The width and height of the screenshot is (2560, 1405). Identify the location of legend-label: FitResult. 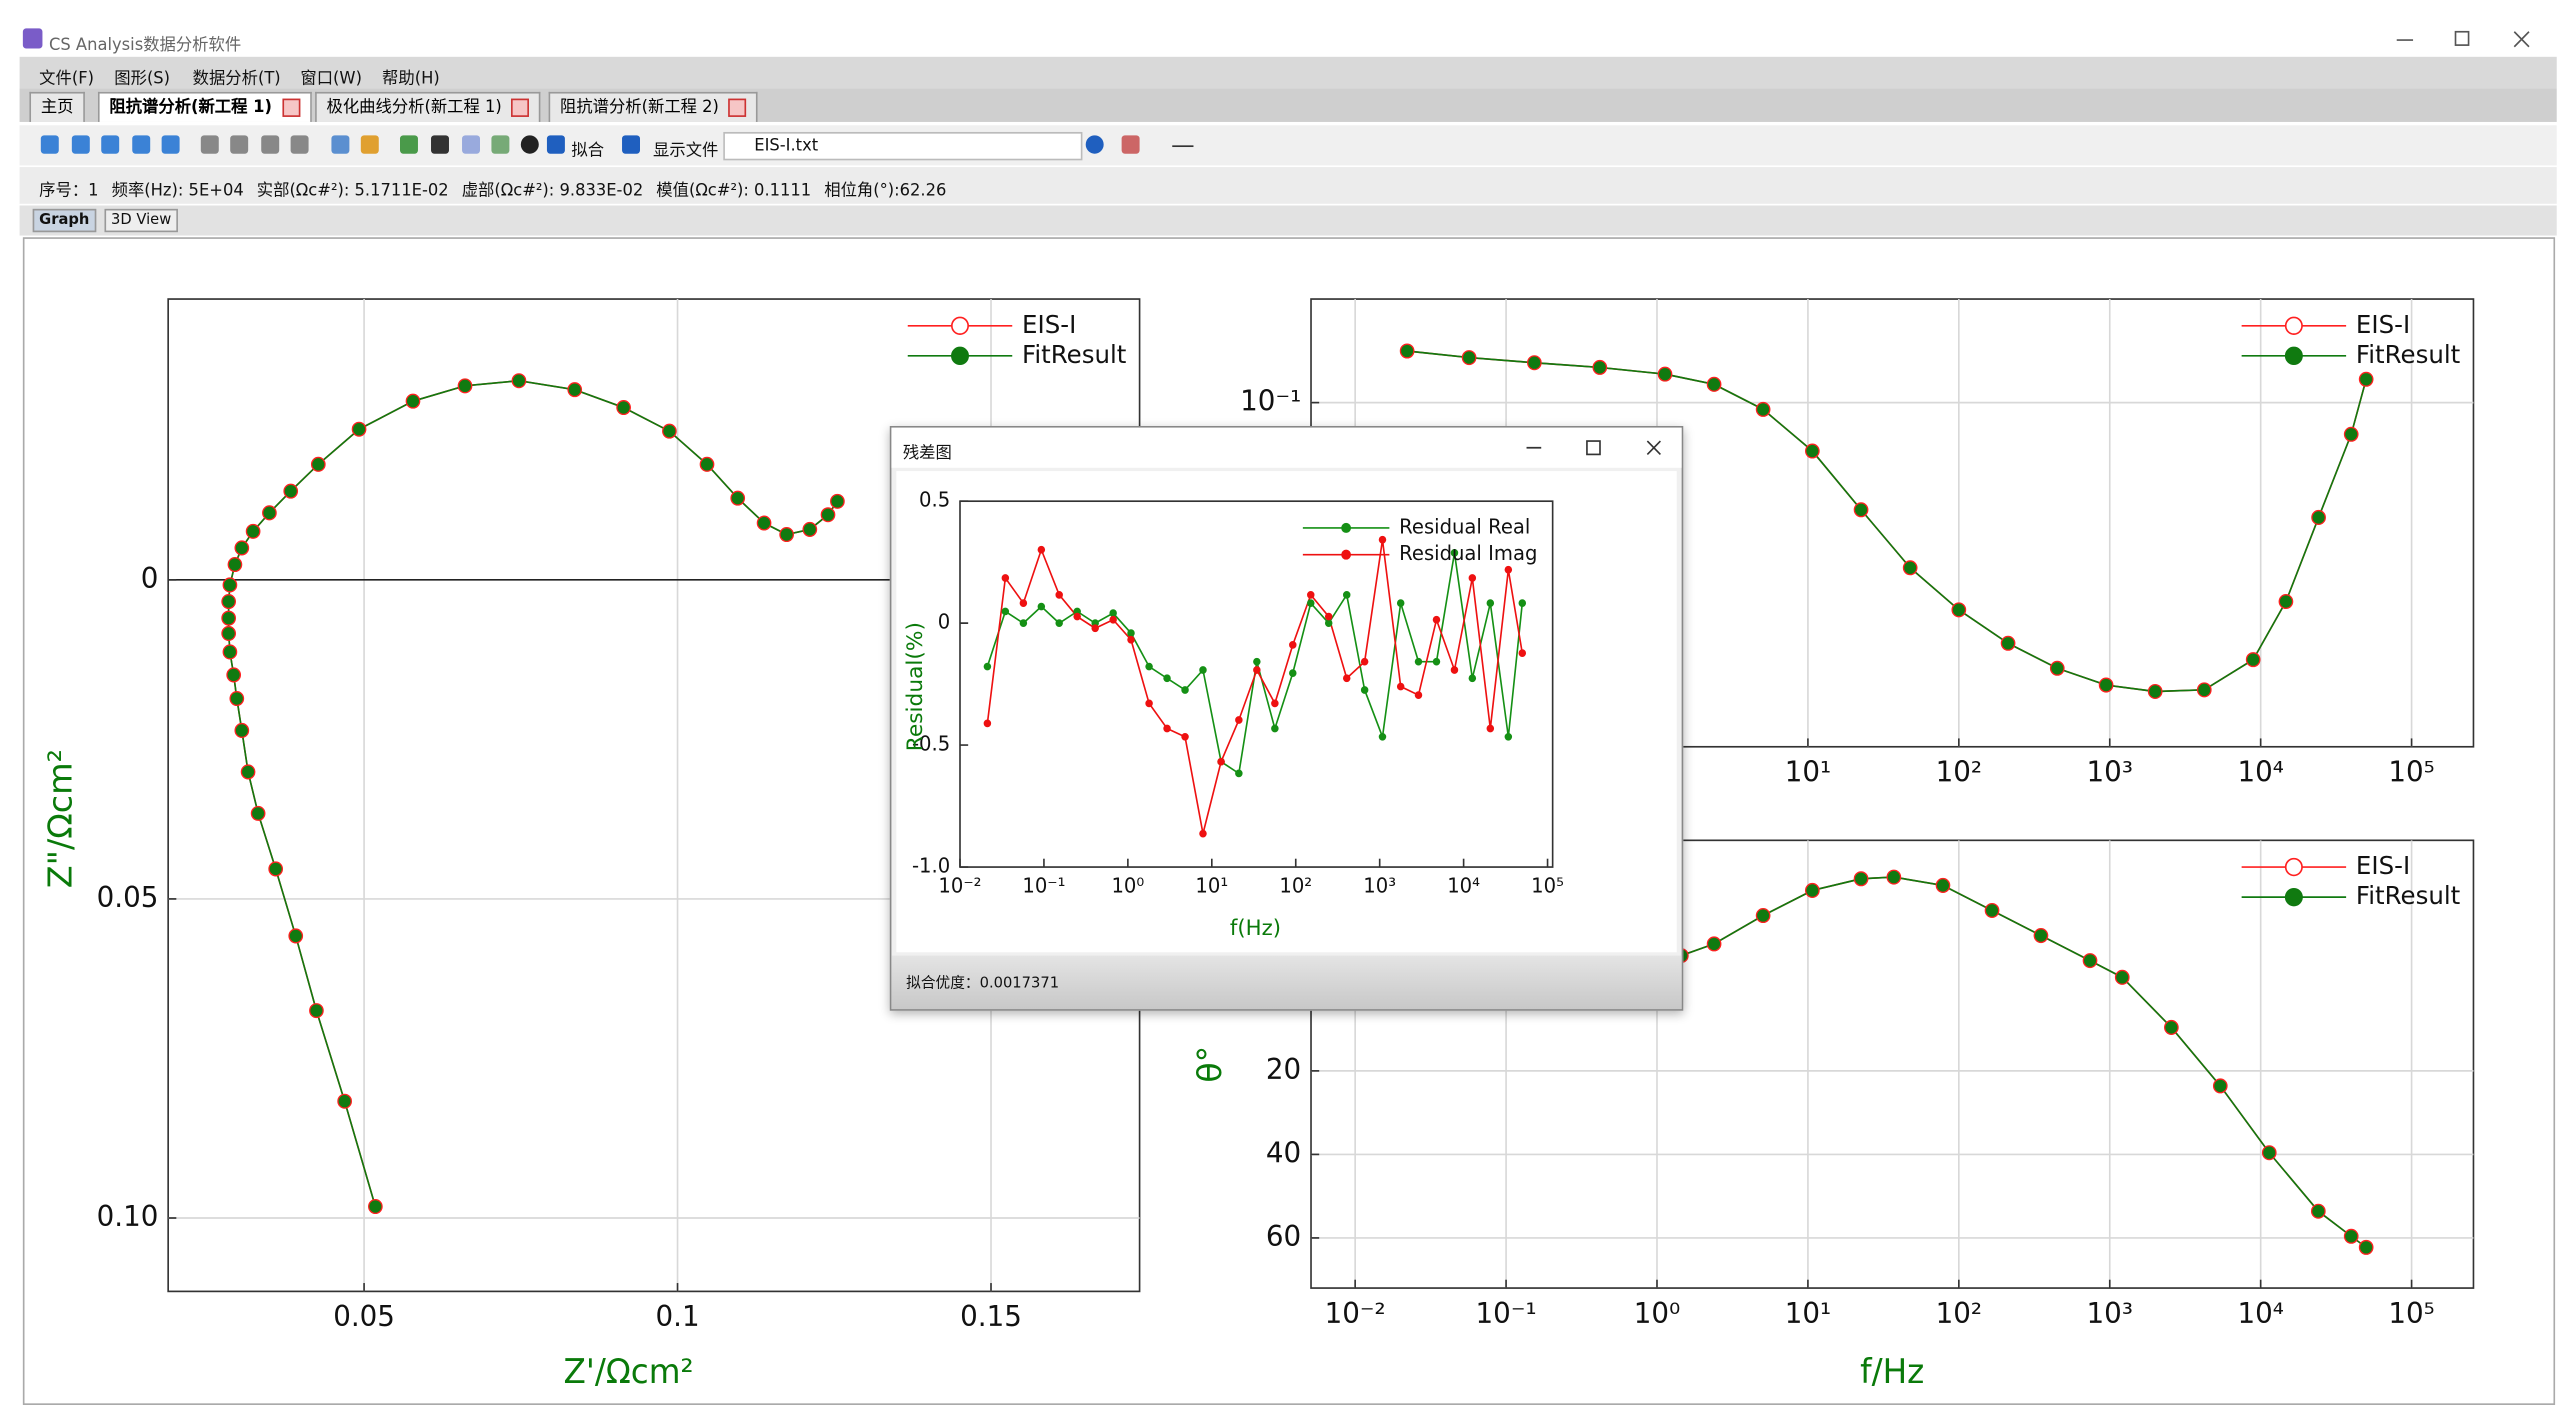
(1074, 354).